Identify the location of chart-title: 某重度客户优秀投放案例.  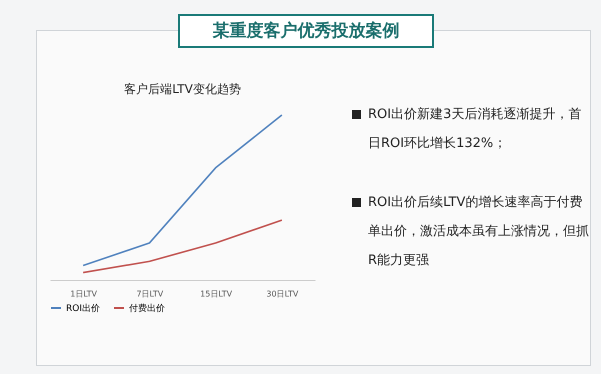
(306, 31).